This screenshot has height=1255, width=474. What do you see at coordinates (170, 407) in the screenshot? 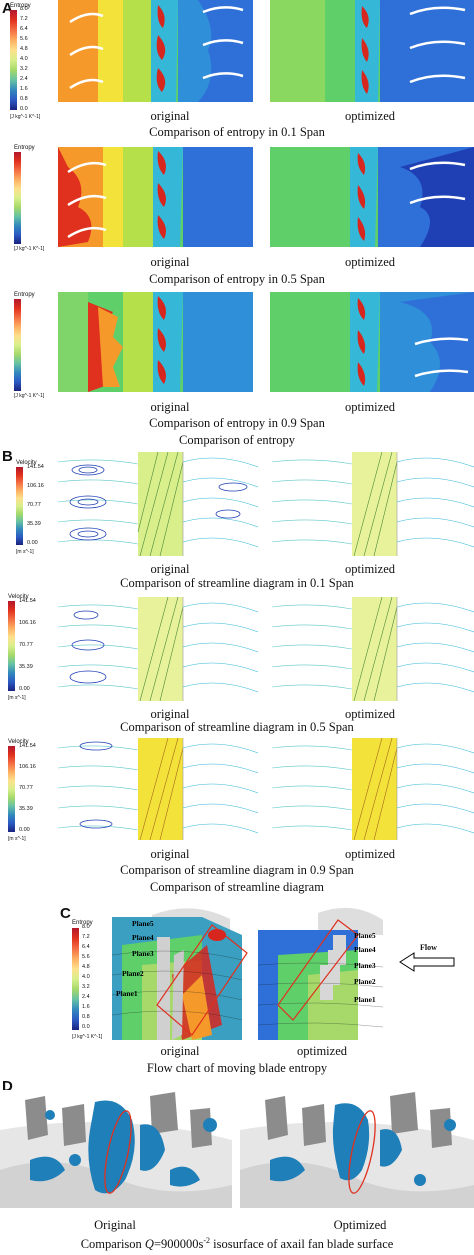
I see `label-original-a3: original` at bounding box center [170, 407].